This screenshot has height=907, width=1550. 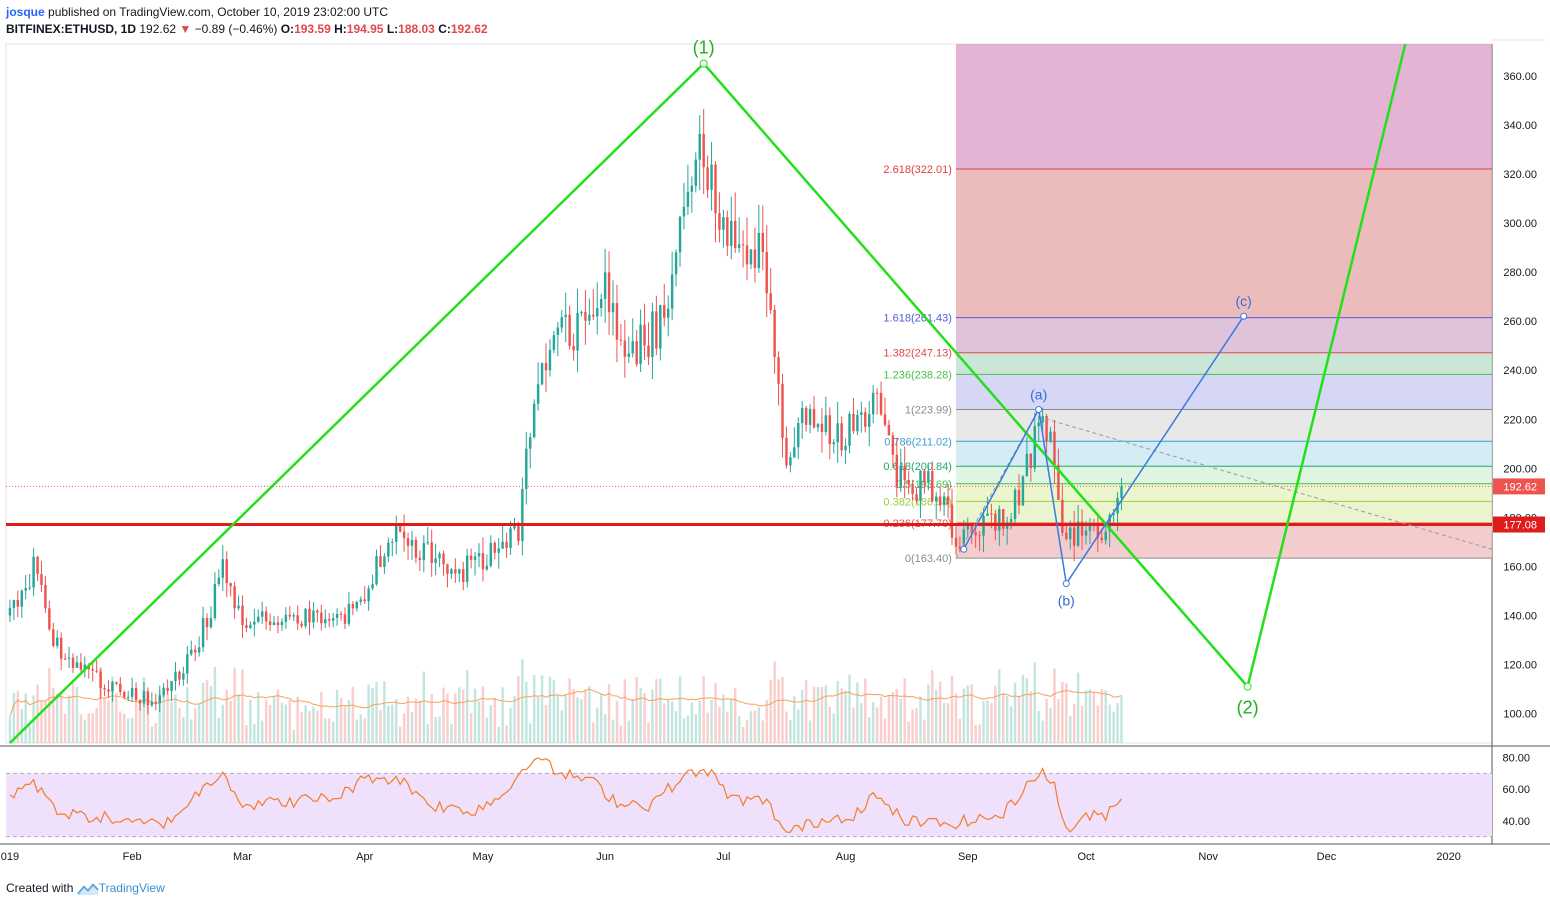 I want to click on abc-point, so click(x=1244, y=316).